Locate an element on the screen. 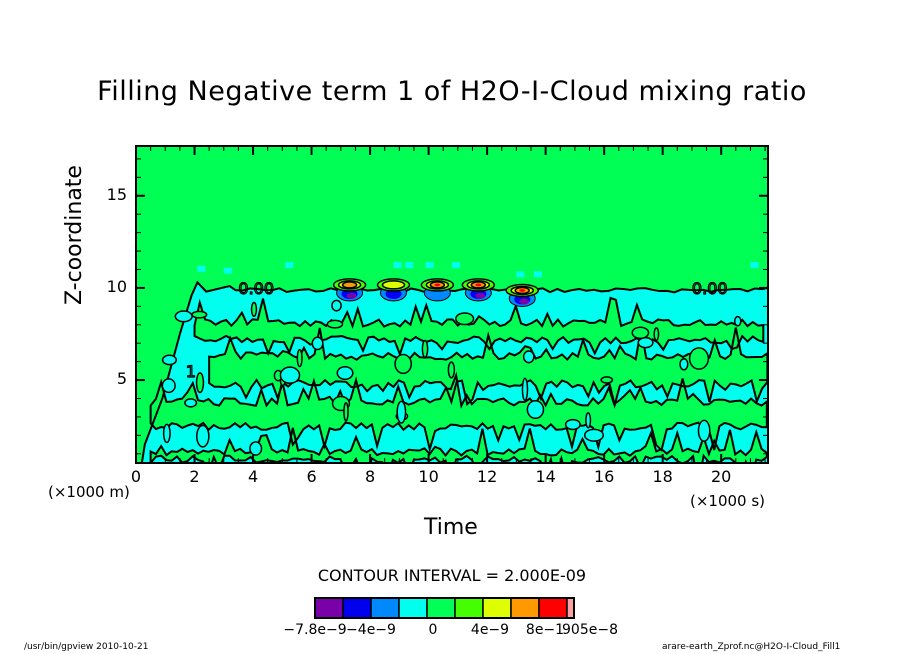 This screenshot has width=904, height=654. colorbar-tick-label: 4e−9 is located at coordinates (490, 630).